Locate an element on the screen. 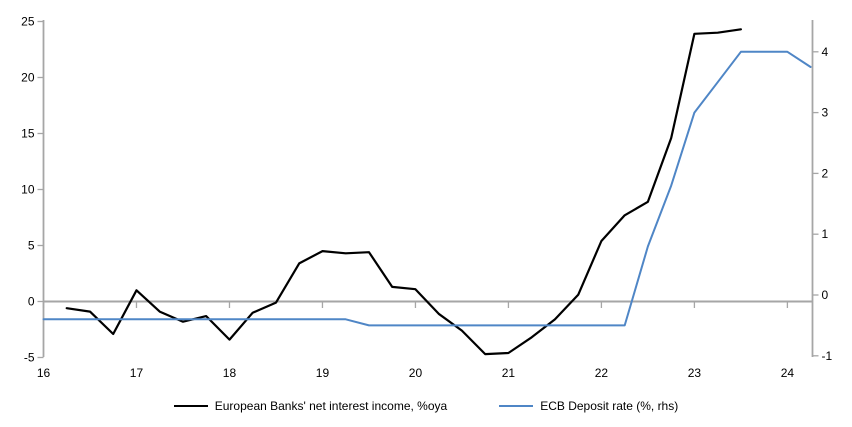  nii-line-marker is located at coordinates (190, 406).